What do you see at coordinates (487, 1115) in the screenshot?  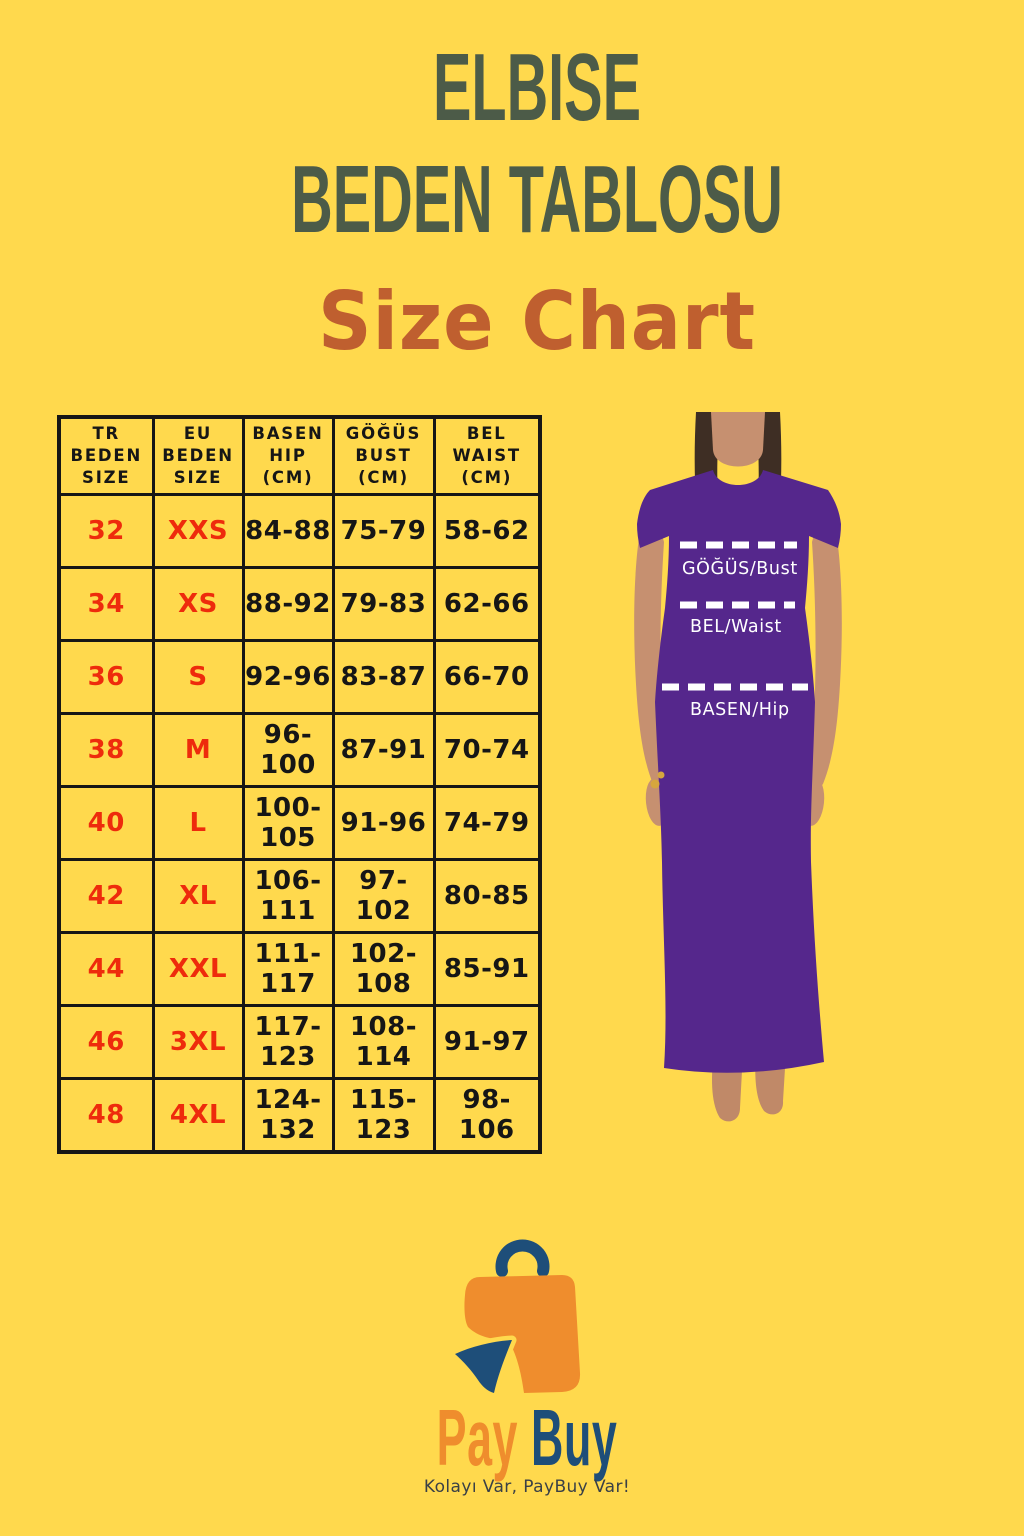 I see `cell-waist: 98-106` at bounding box center [487, 1115].